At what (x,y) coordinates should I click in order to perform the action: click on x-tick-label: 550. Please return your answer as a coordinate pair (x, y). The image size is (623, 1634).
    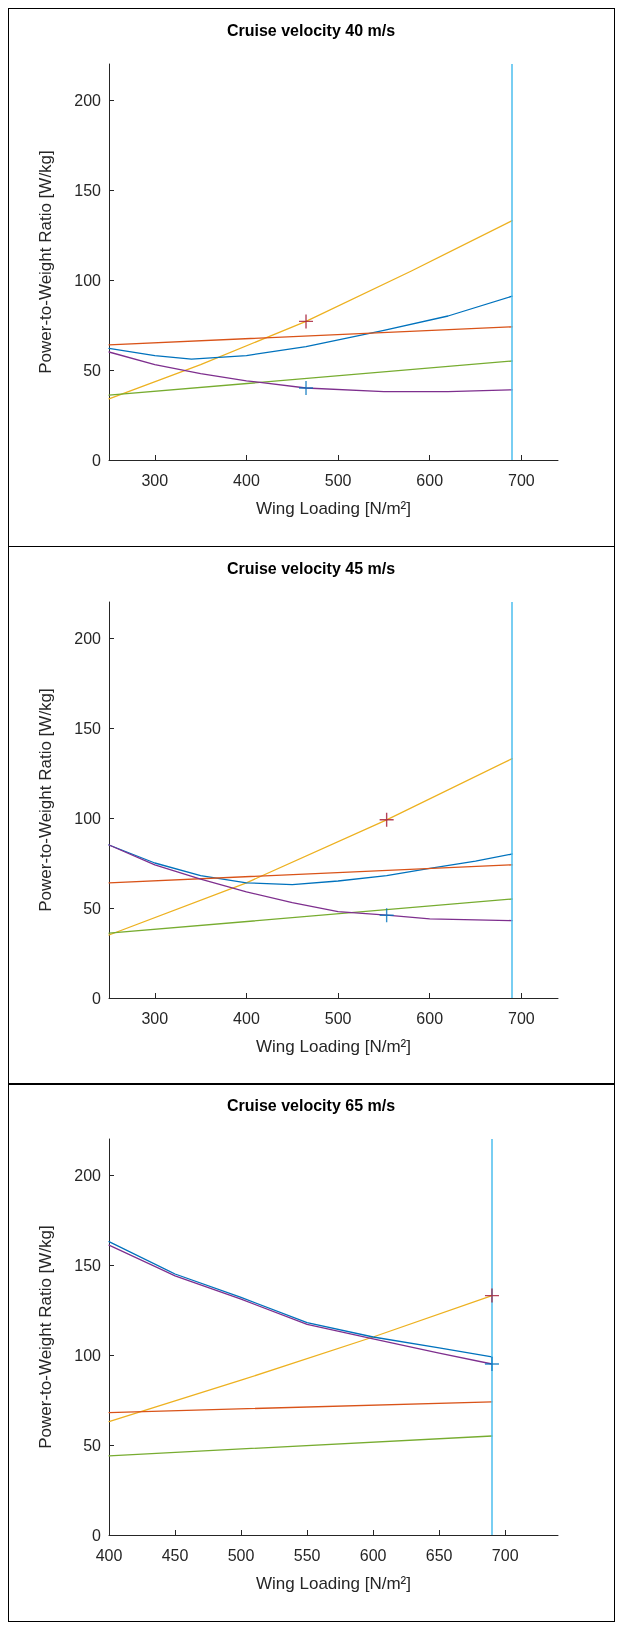
    Looking at the image, I should click on (307, 1555).